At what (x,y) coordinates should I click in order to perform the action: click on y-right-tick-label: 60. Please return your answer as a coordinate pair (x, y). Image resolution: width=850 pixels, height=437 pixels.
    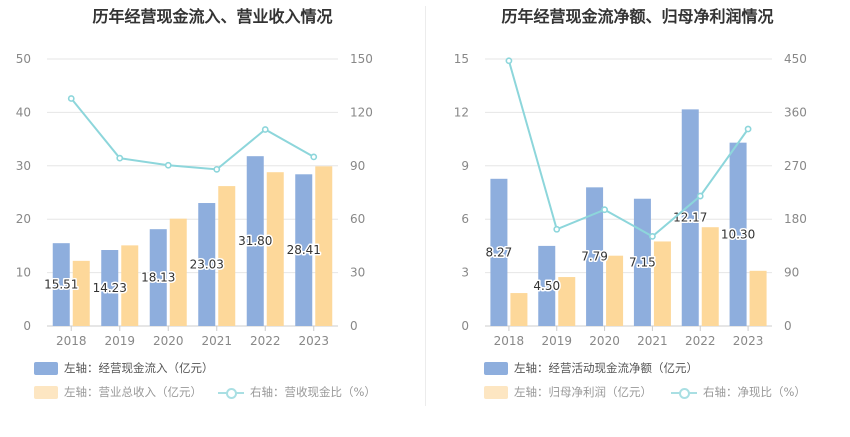
    Looking at the image, I should click on (357, 219).